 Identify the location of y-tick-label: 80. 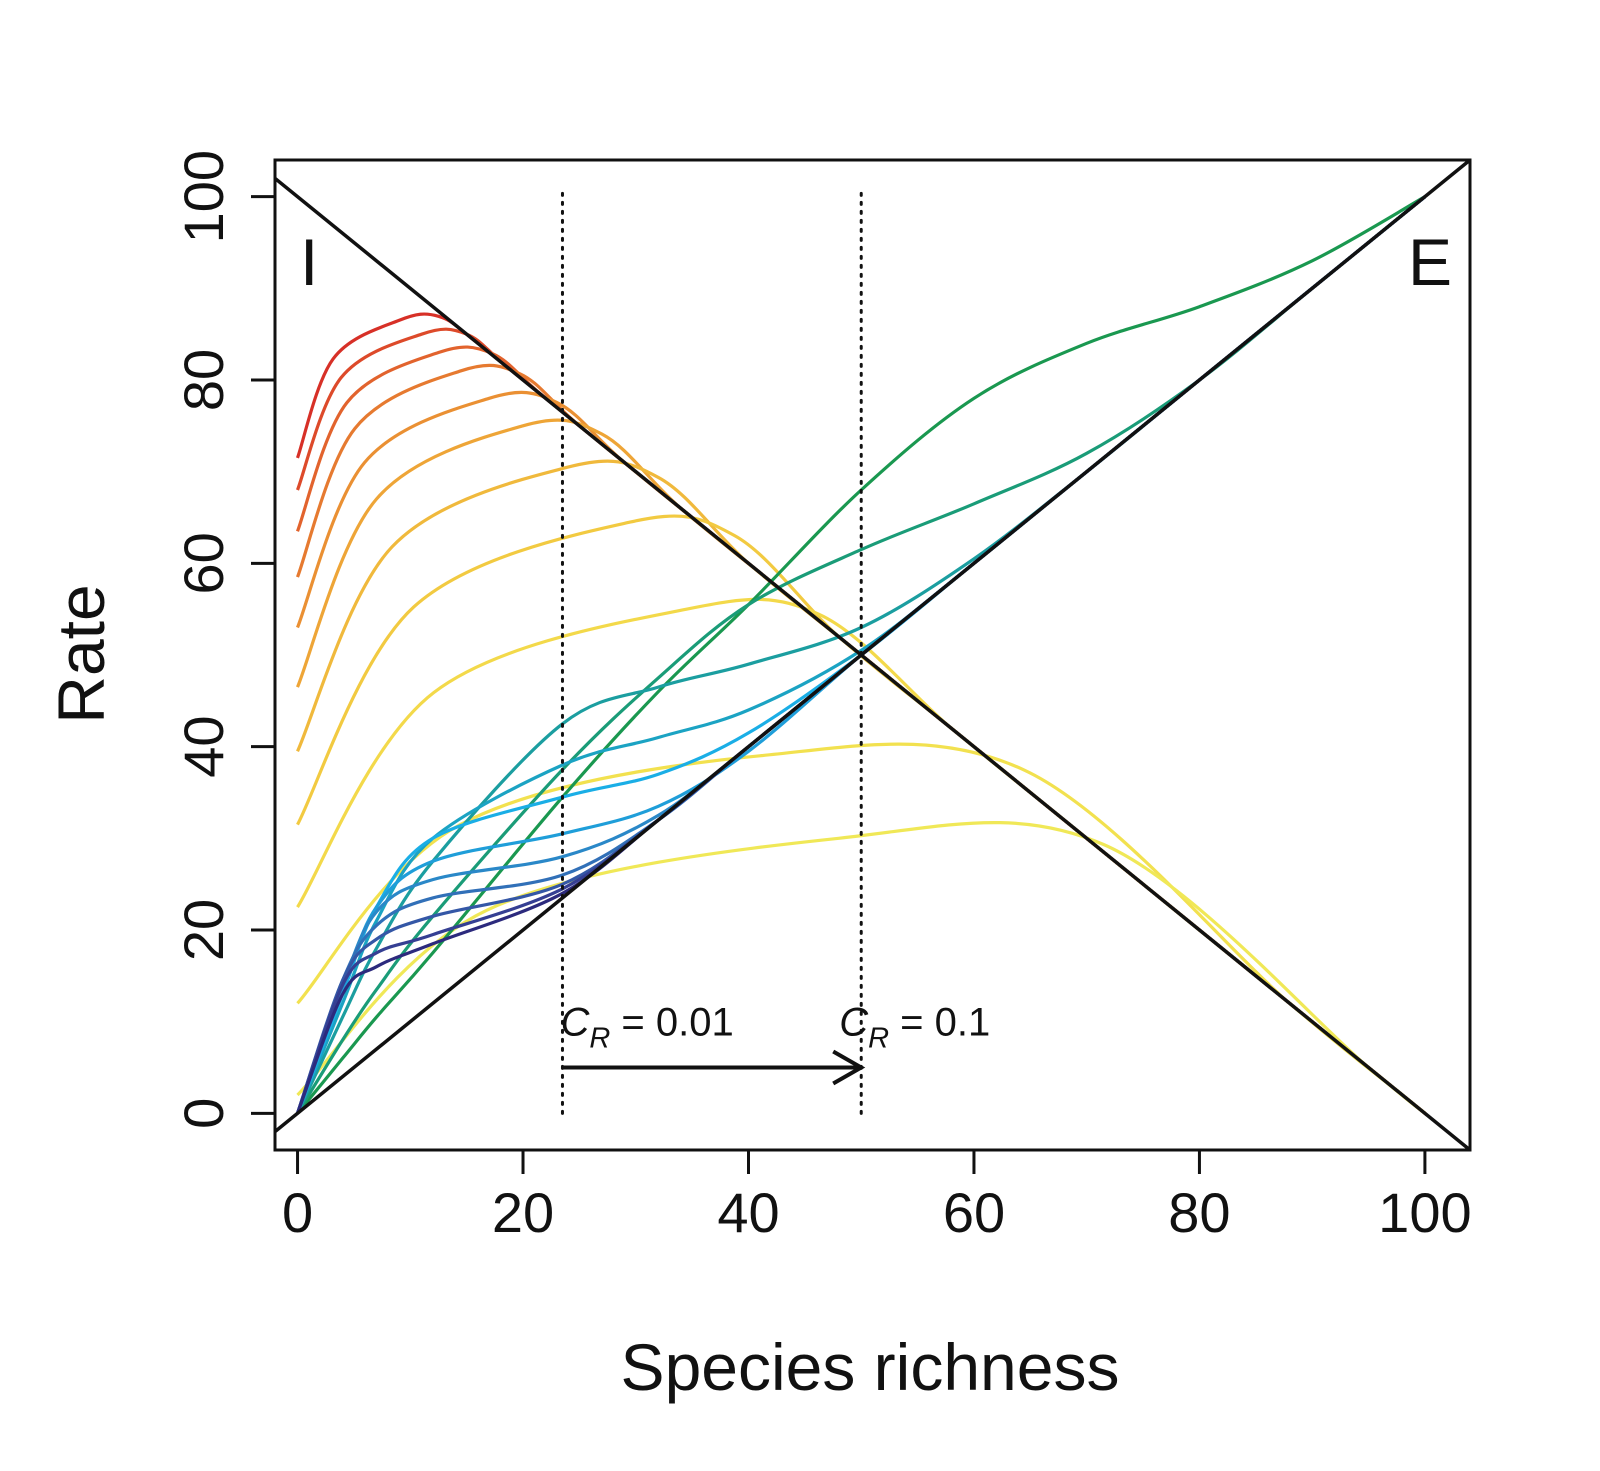
(203, 380).